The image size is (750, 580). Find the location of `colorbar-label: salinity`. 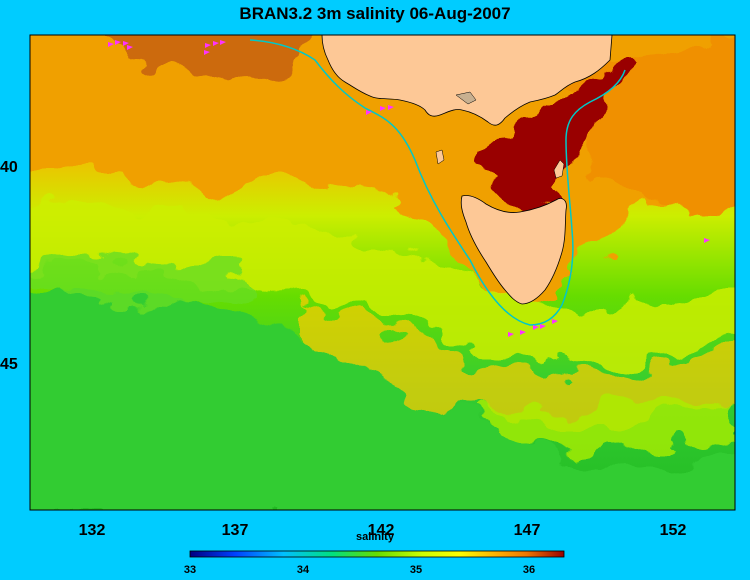

colorbar-label: salinity is located at coordinates (375, 537).